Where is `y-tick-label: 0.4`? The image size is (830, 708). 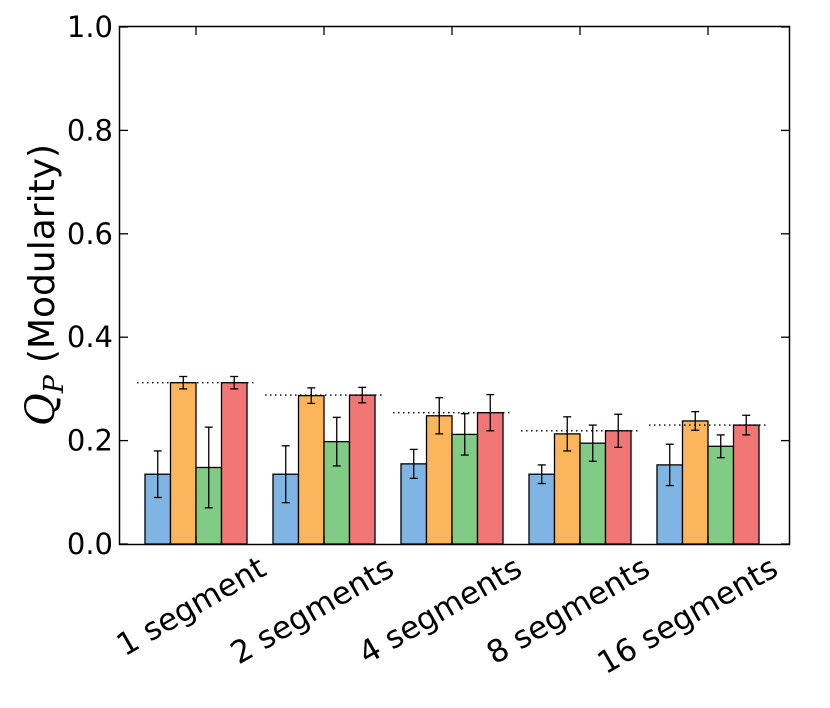
y-tick-label: 0.4 is located at coordinates (90, 337).